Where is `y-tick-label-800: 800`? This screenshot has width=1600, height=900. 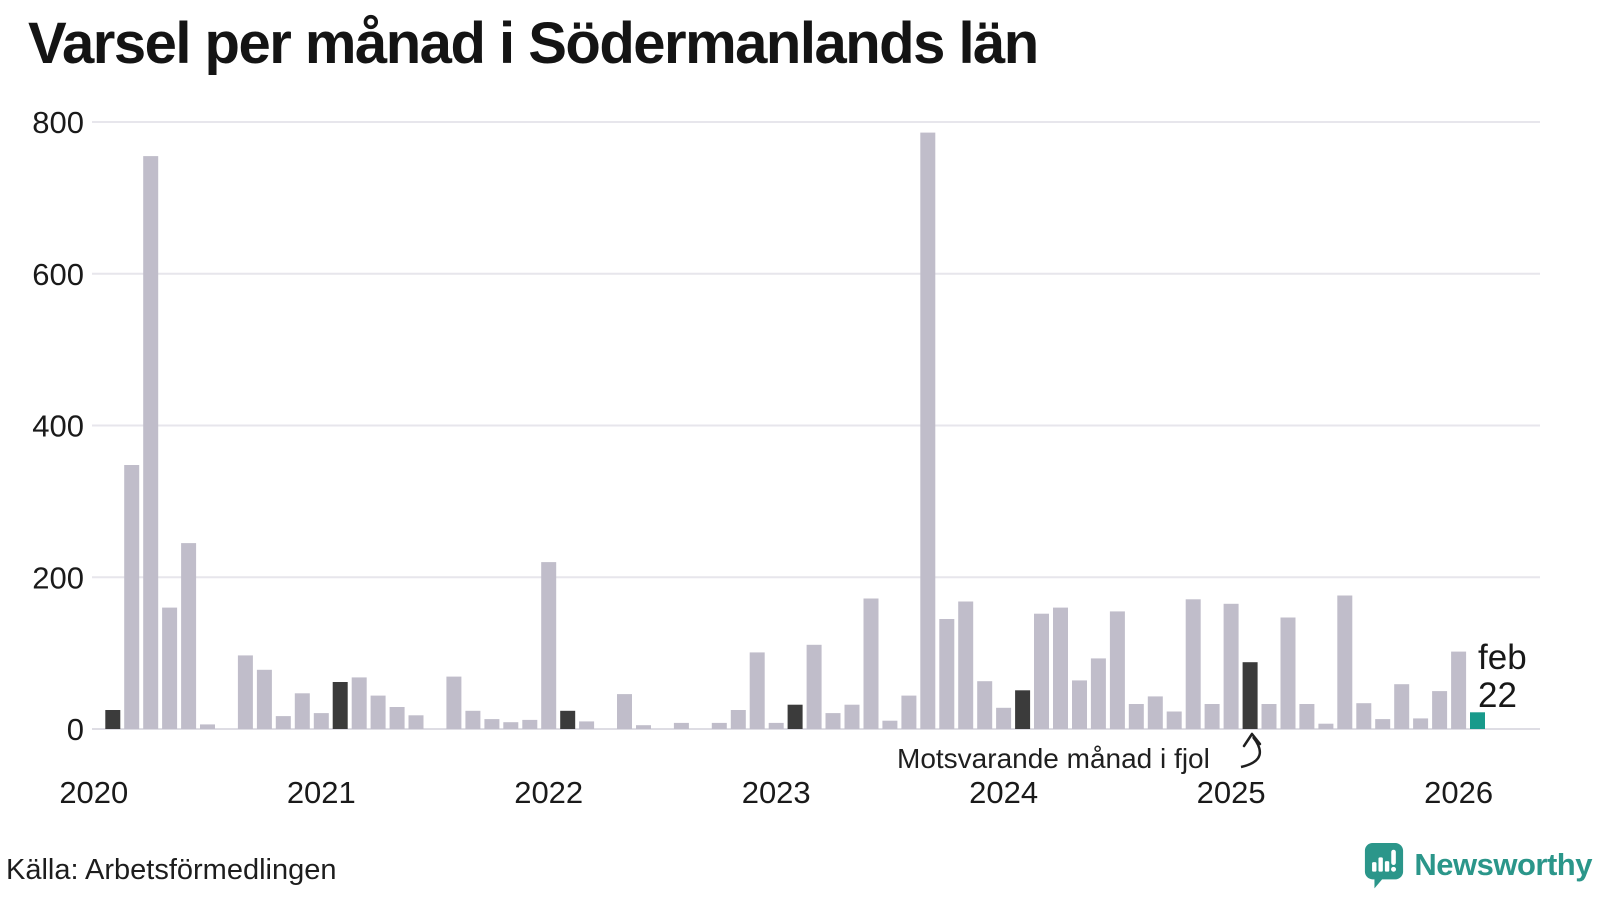
y-tick-label-800: 800 is located at coordinates (58, 122).